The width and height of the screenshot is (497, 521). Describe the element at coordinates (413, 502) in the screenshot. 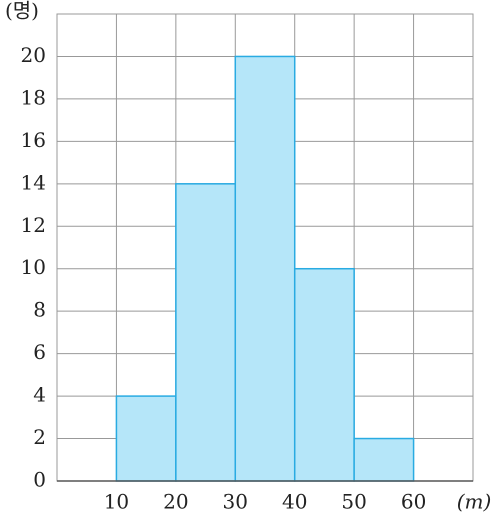

I see `x-tick-label: 60` at that location.